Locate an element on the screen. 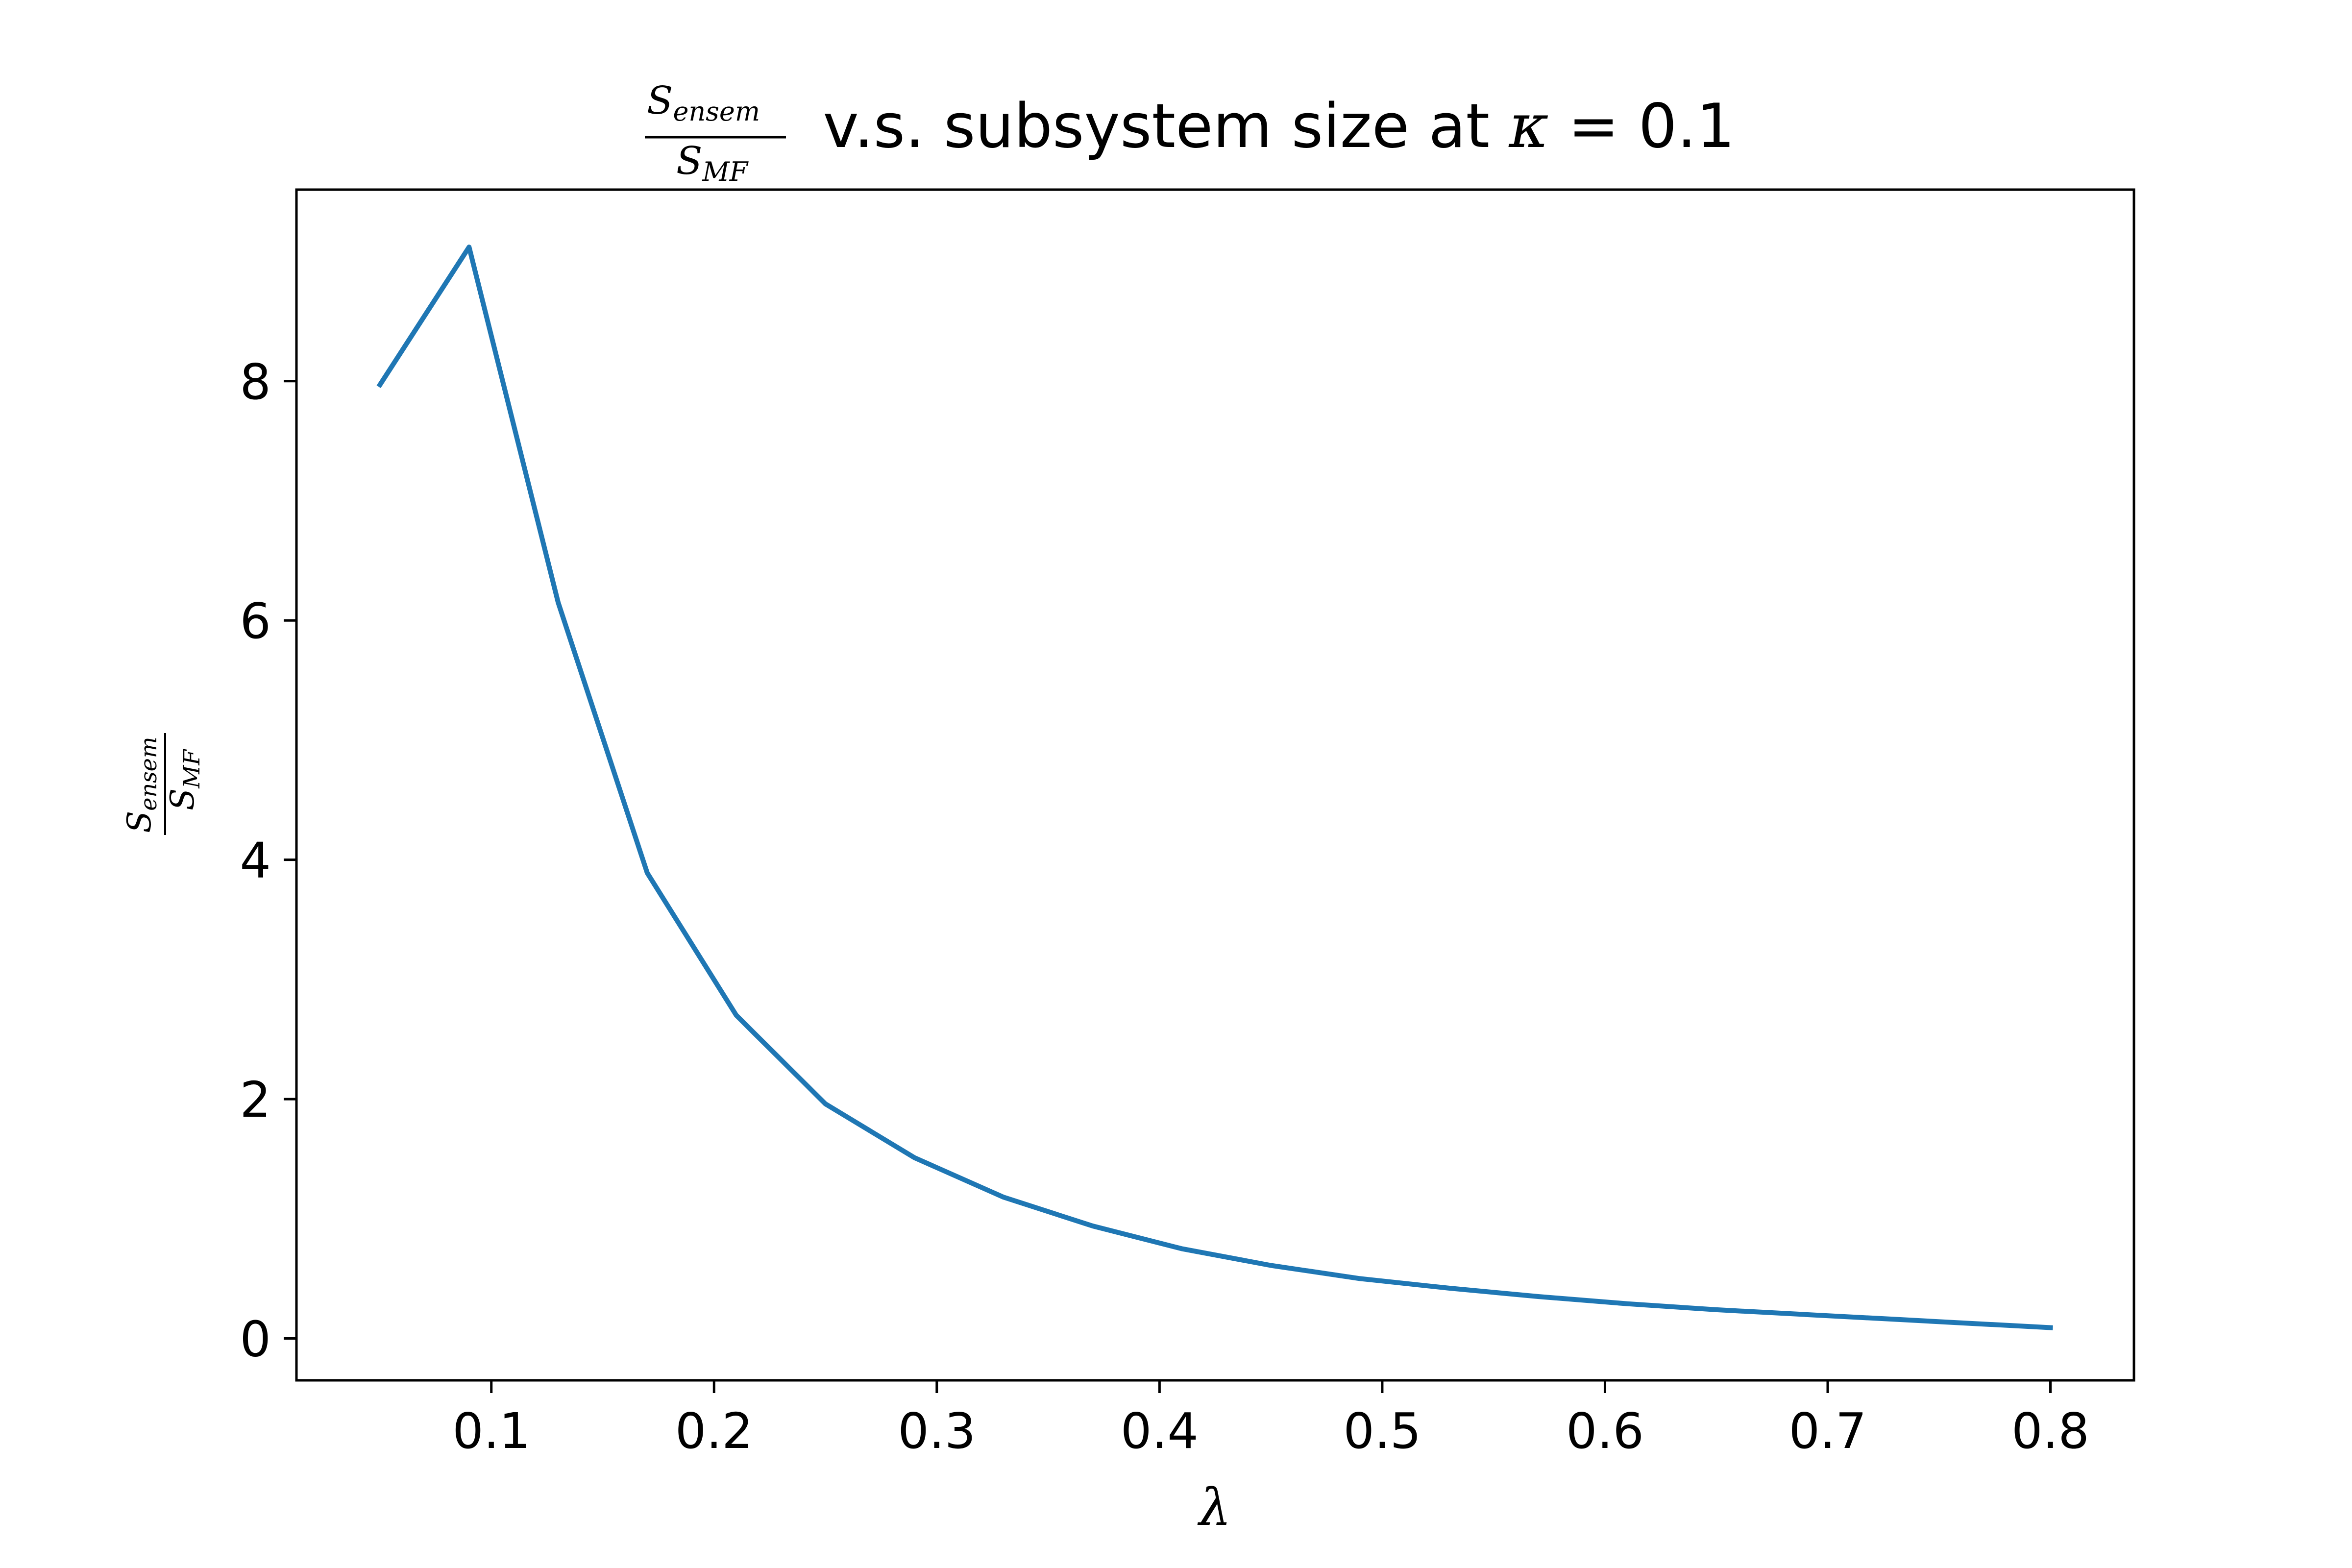  y-label-denominator: SMF is located at coordinates (184, 779).